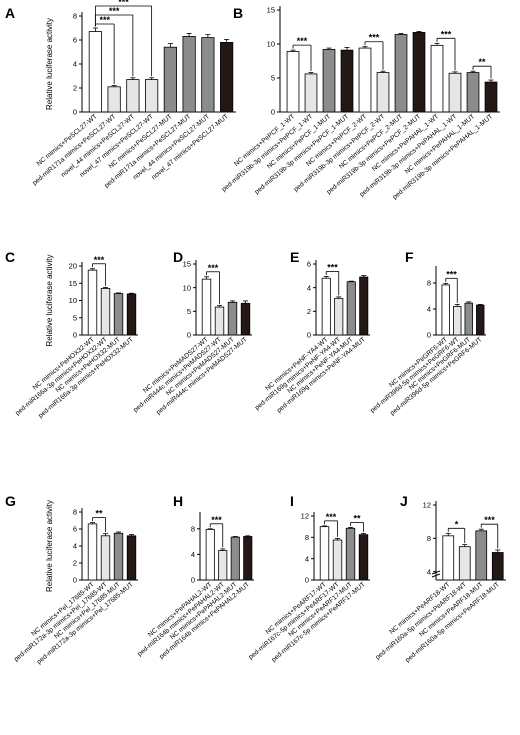 This screenshot has width=520, height=735. Describe the element at coordinates (49, 300) in the screenshot. I see `y-axis-label: Relative luciferase activity` at that location.